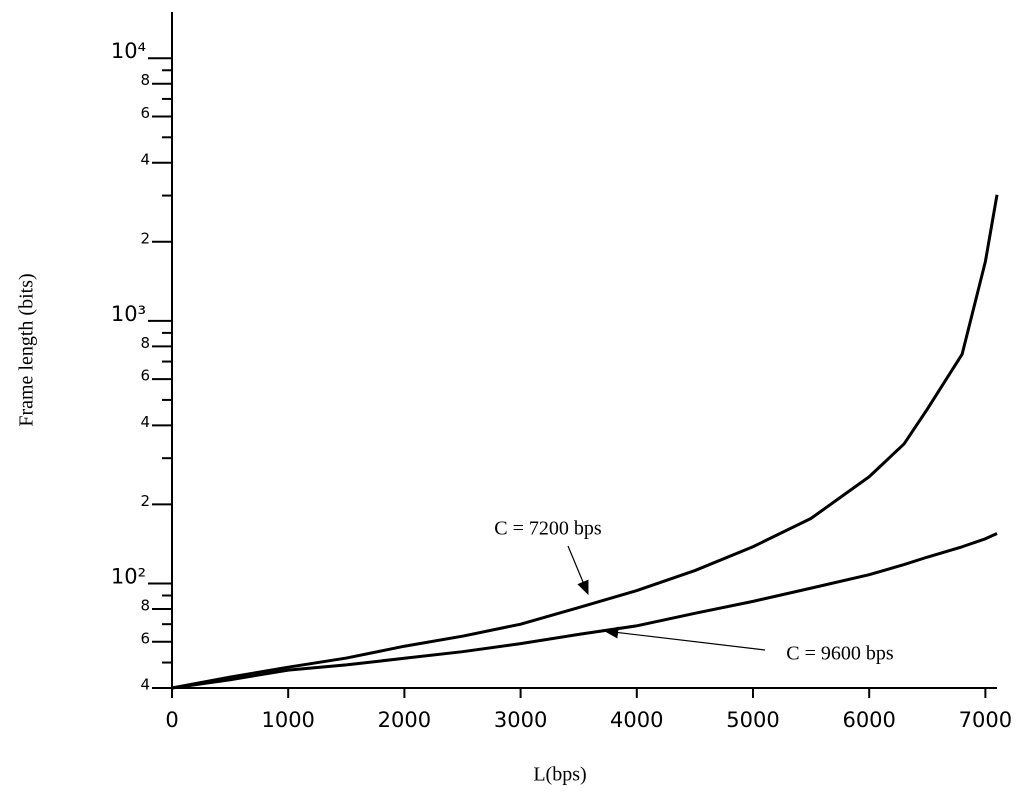  What do you see at coordinates (559, 775) in the screenshot?
I see `x-axis-label: L(bps)` at bounding box center [559, 775].